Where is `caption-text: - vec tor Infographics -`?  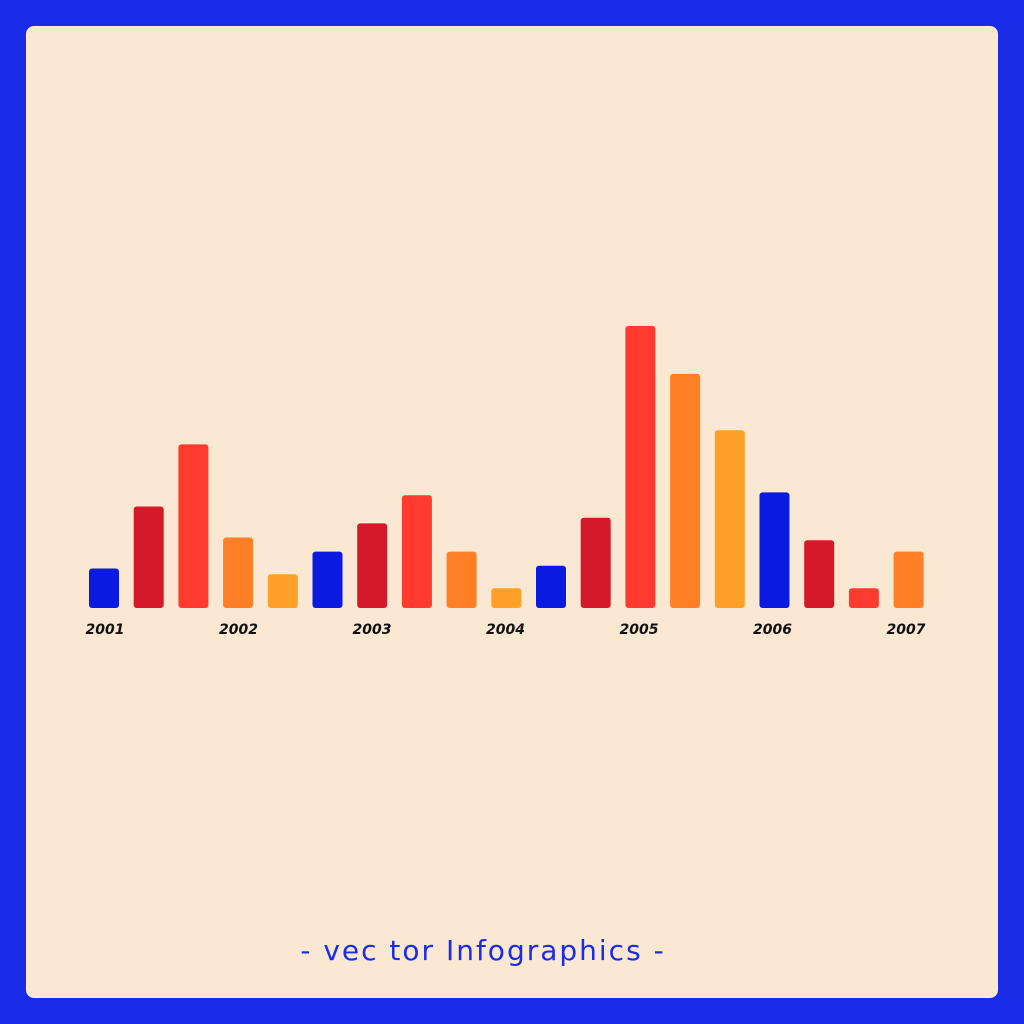 caption-text: - vec tor Infographics - is located at coordinates (483, 950).